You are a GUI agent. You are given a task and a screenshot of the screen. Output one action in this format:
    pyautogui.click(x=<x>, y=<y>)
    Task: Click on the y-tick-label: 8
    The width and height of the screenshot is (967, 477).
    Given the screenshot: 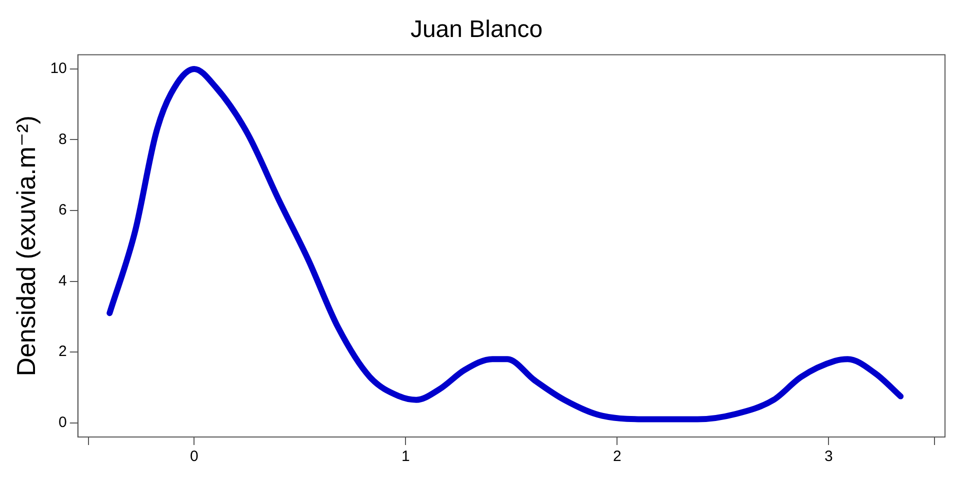 What is the action you would take?
    pyautogui.click(x=62, y=139)
    